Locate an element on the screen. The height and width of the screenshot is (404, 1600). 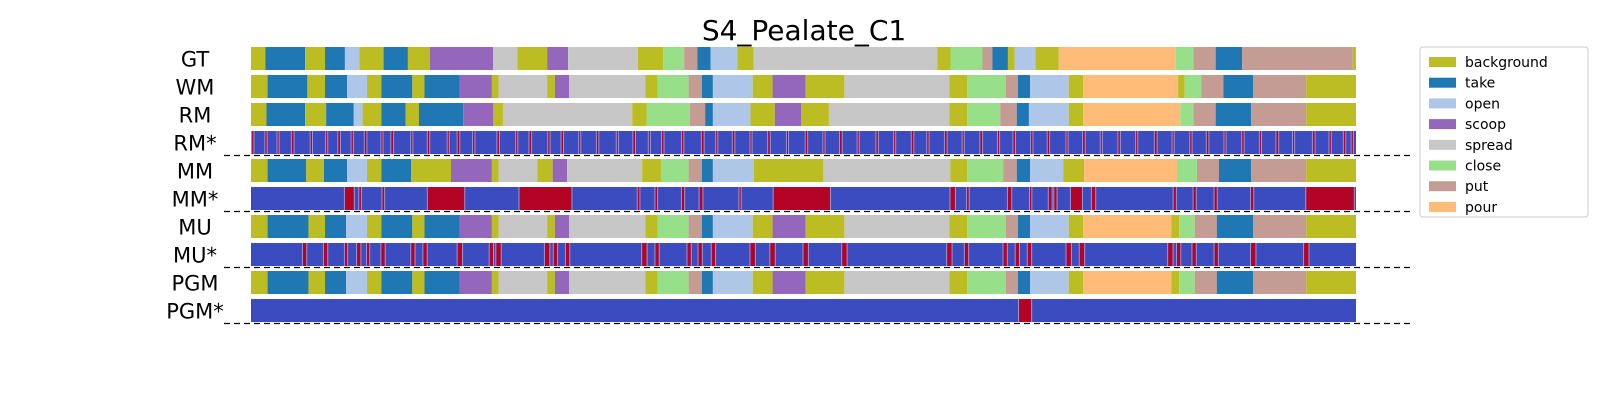
row-label: MM* is located at coordinates (195, 200).